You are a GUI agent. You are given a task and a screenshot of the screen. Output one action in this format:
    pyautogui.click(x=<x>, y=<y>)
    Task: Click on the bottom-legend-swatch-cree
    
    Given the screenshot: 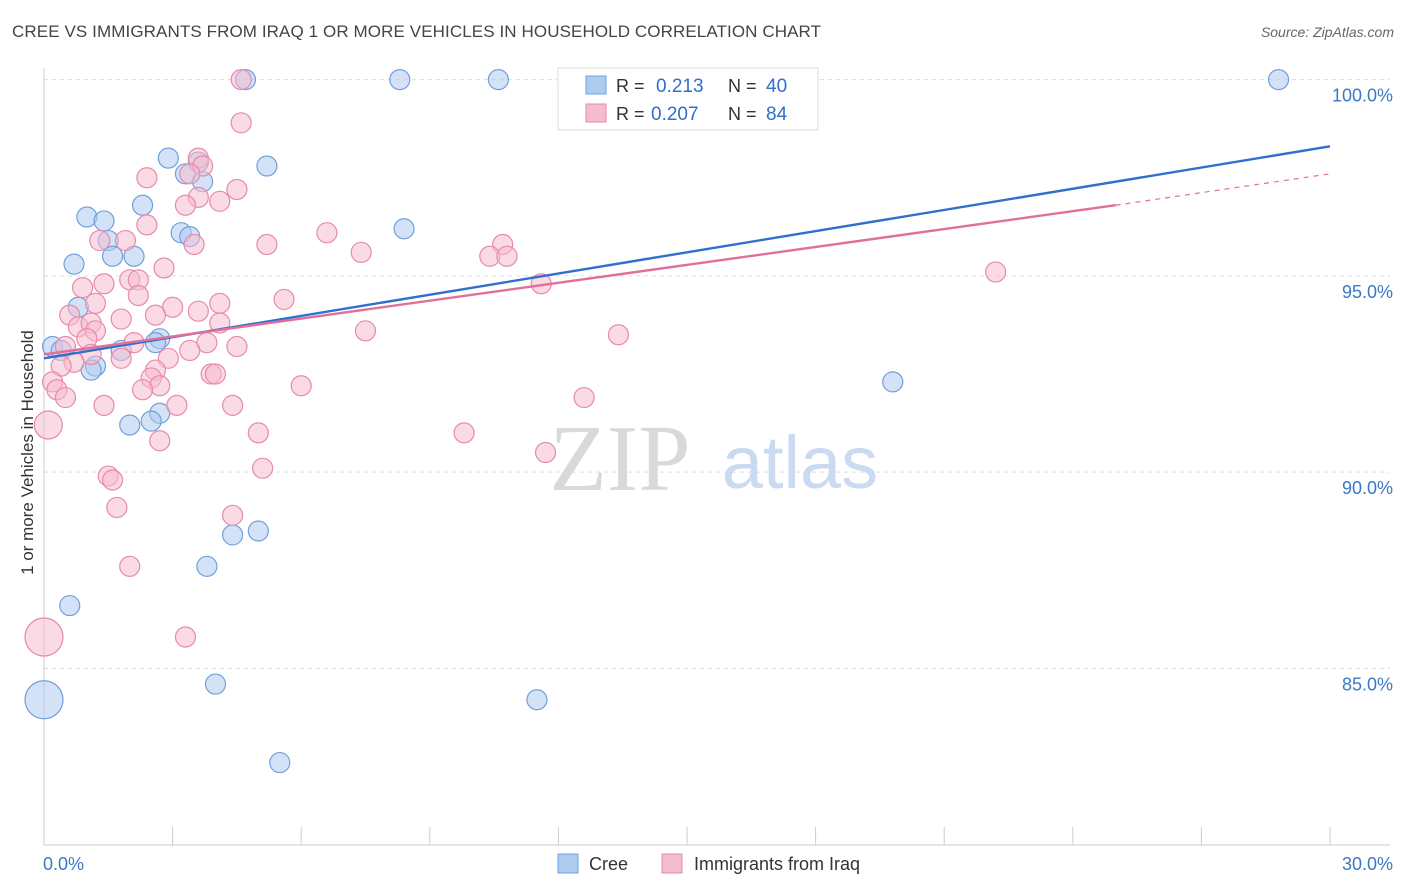 What is the action you would take?
    pyautogui.click(x=568, y=863)
    